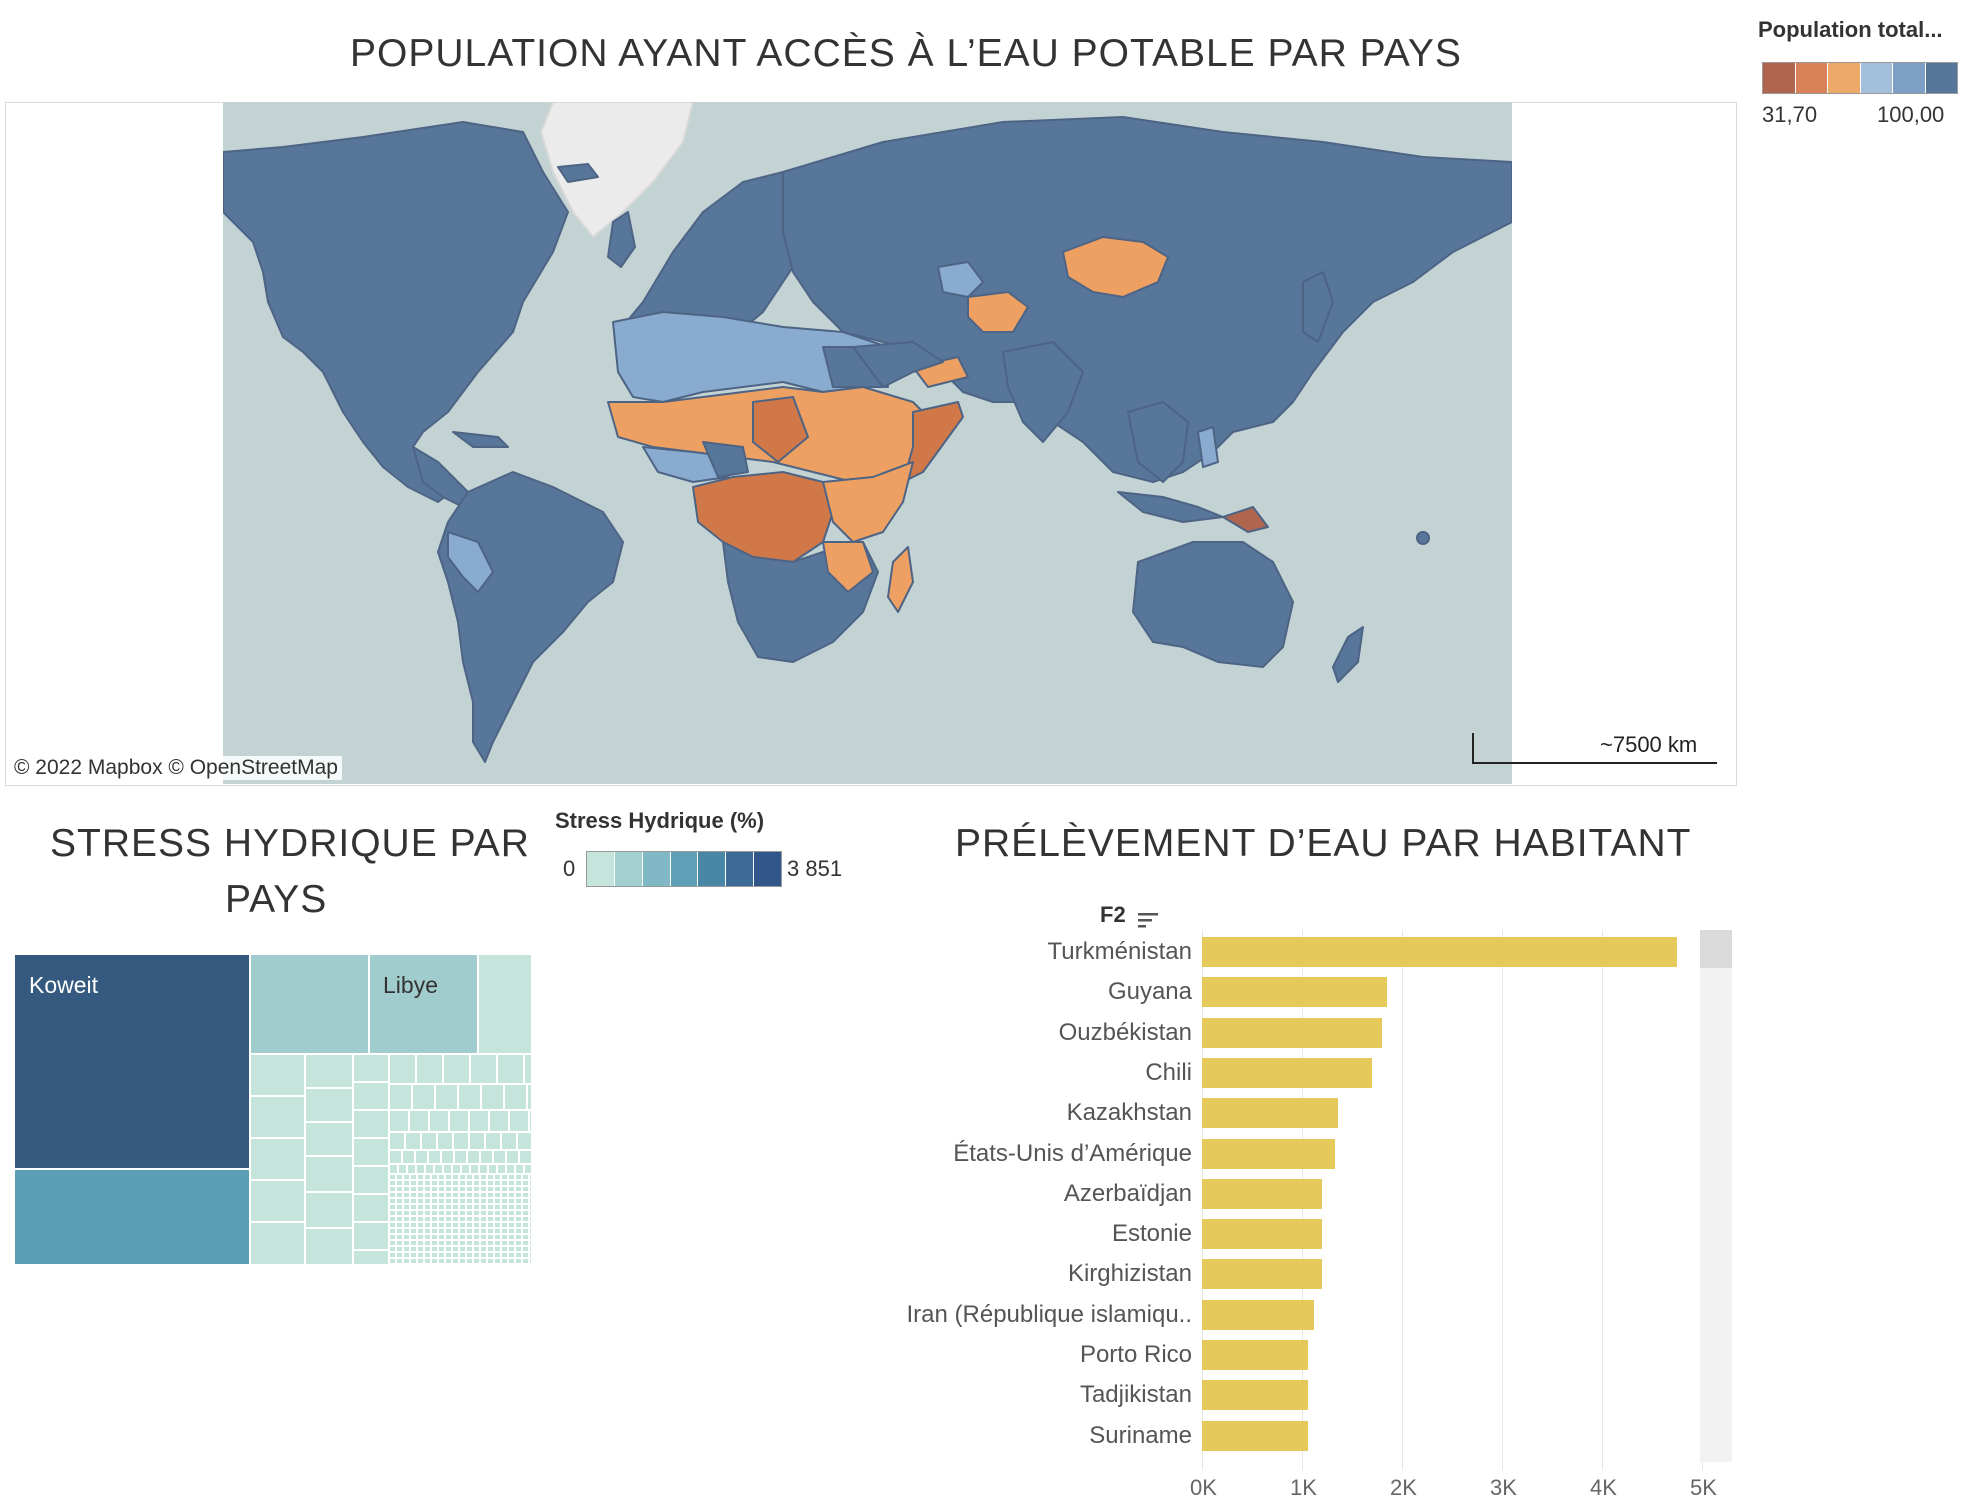 The height and width of the screenshot is (1501, 1966). I want to click on sort-descending-icon, so click(1147, 918).